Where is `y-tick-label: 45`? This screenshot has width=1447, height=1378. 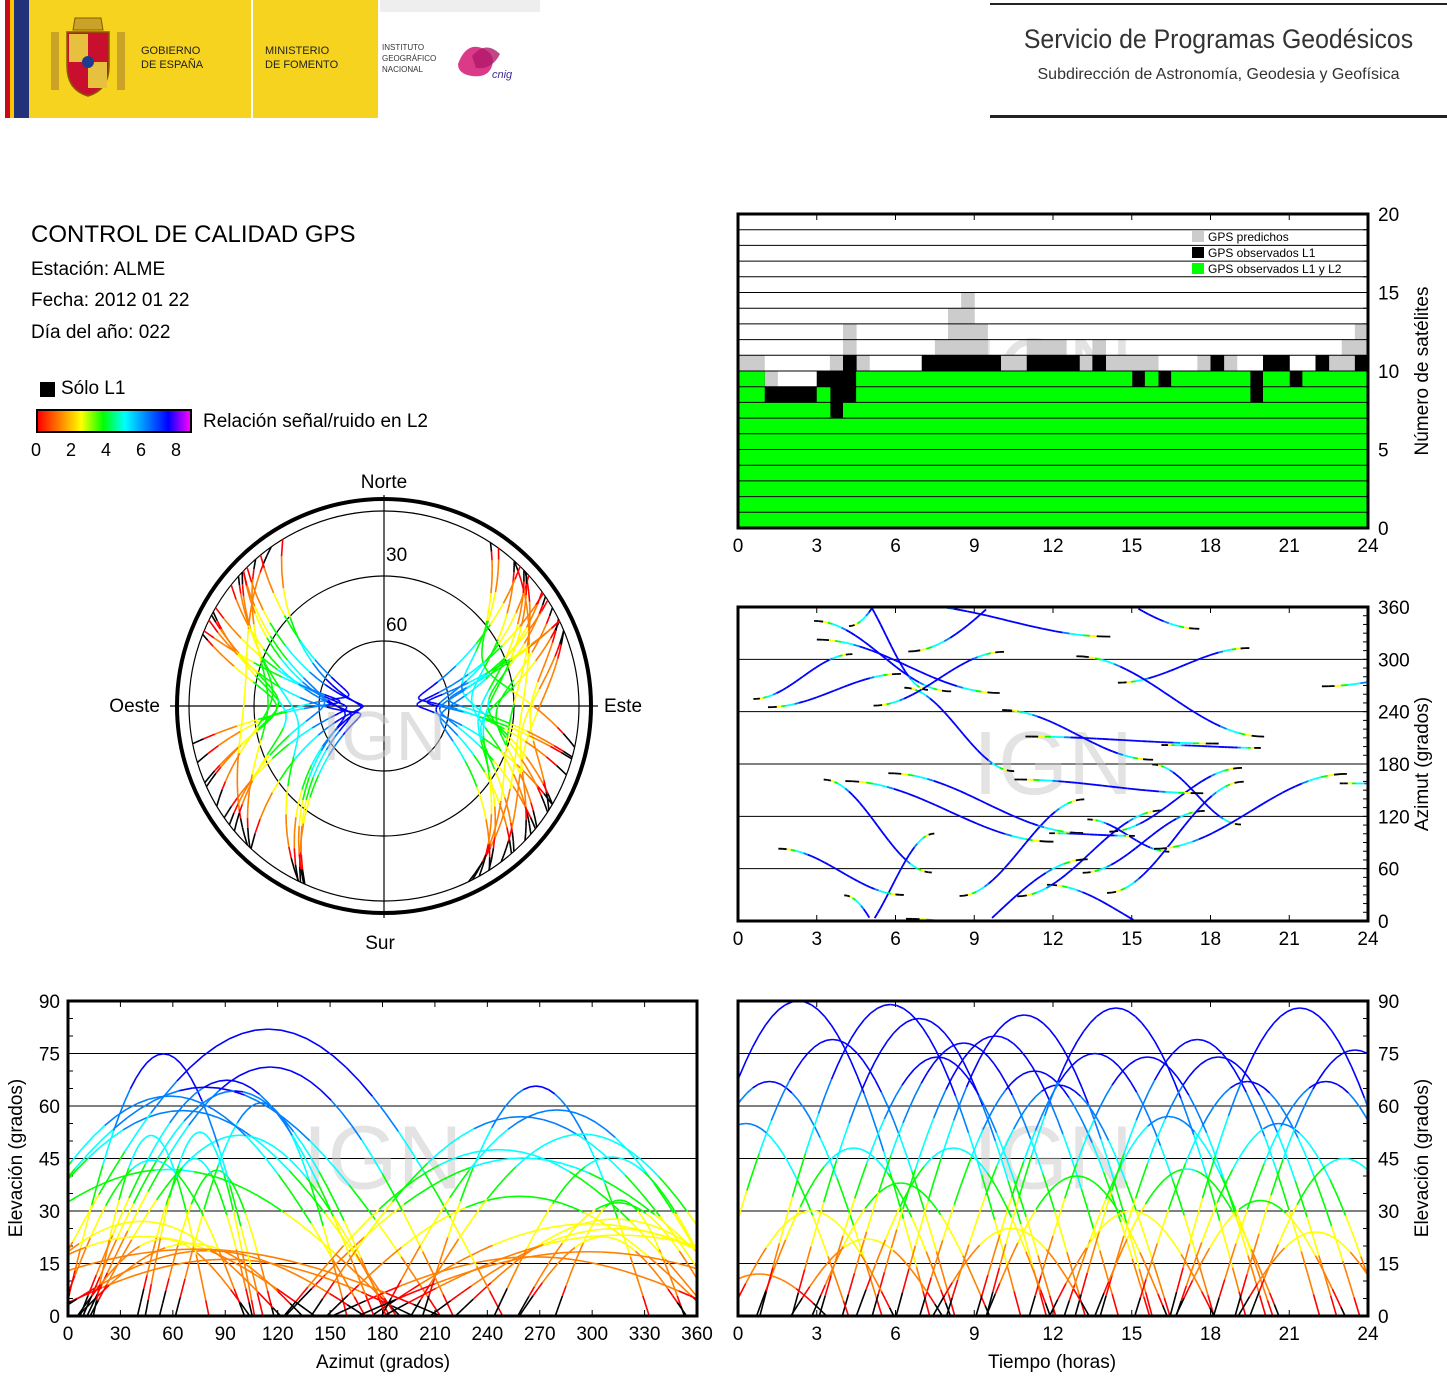 y-tick-label: 45 is located at coordinates (49, 1160).